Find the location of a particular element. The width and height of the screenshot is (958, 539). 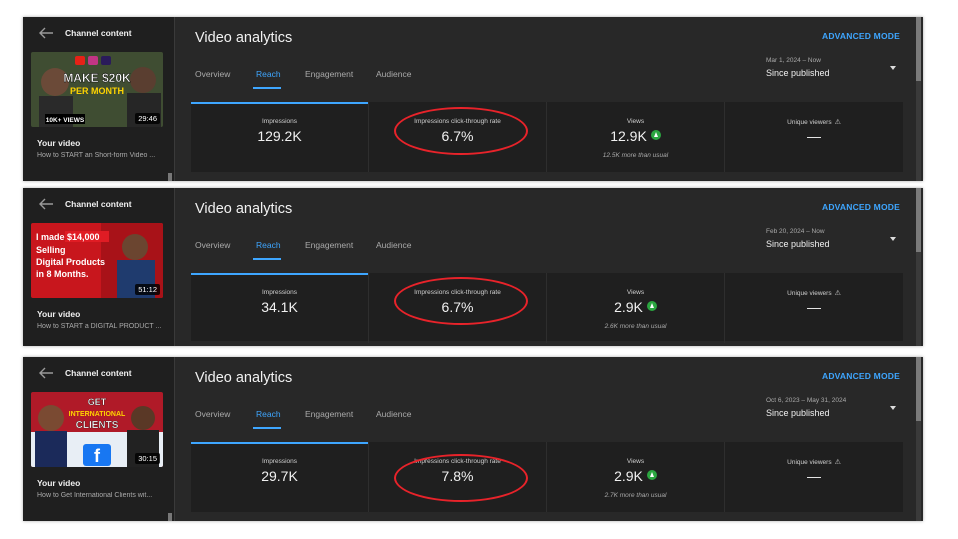

svg-text: f is located at coordinates (97, 456).